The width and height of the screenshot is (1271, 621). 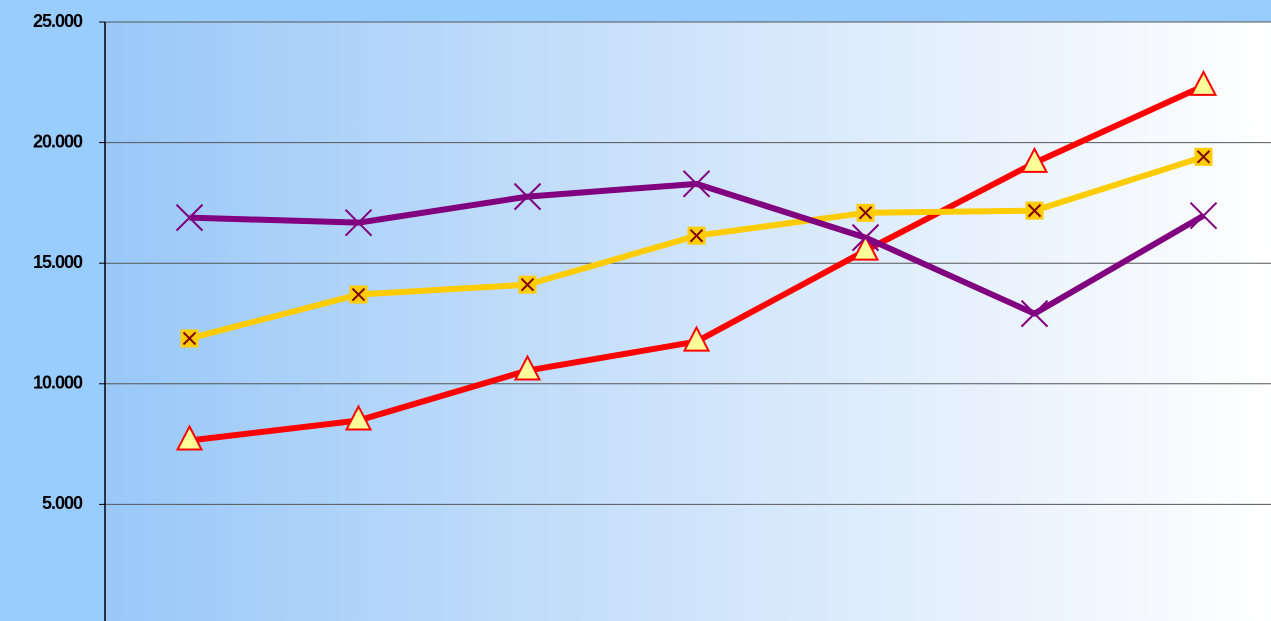 What do you see at coordinates (62, 503) in the screenshot?
I see `y-tick-label: 5.000` at bounding box center [62, 503].